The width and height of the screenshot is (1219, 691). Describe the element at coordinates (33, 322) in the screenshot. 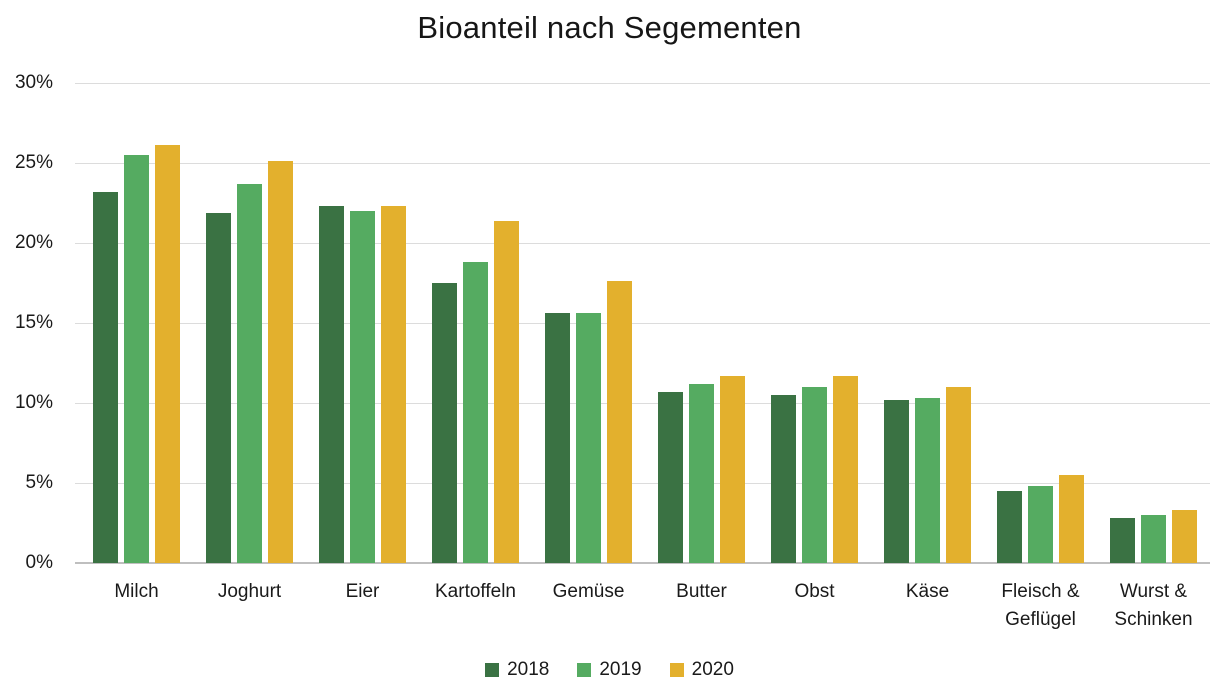

I see `y-tick-label-15: 15%` at that location.